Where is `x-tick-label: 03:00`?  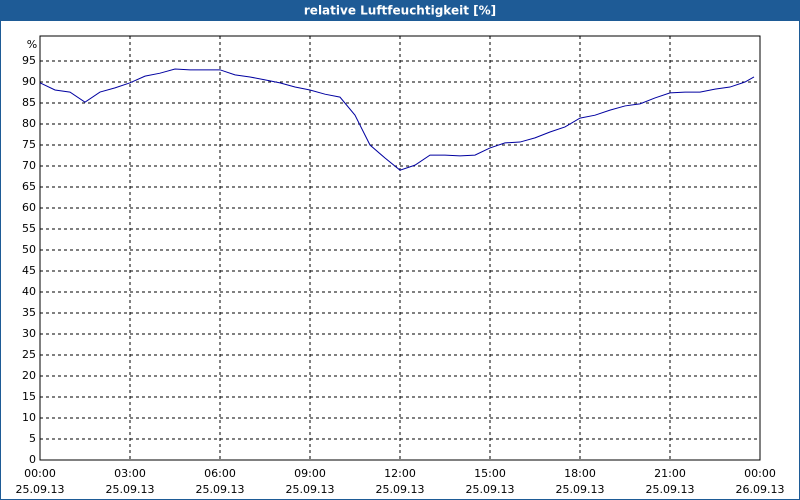
x-tick-label: 03:00 is located at coordinates (130, 473).